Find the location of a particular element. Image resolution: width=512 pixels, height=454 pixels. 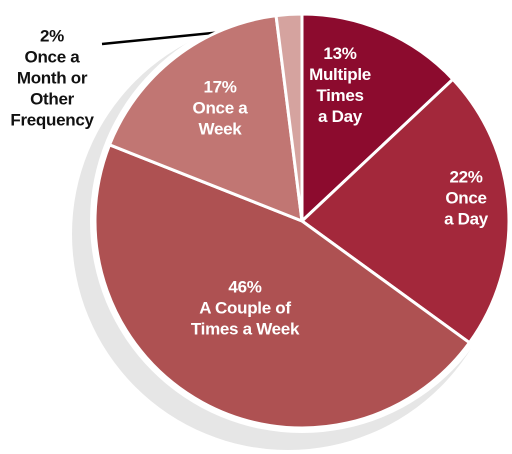

category-label: Once a Week is located at coordinates (220, 118).